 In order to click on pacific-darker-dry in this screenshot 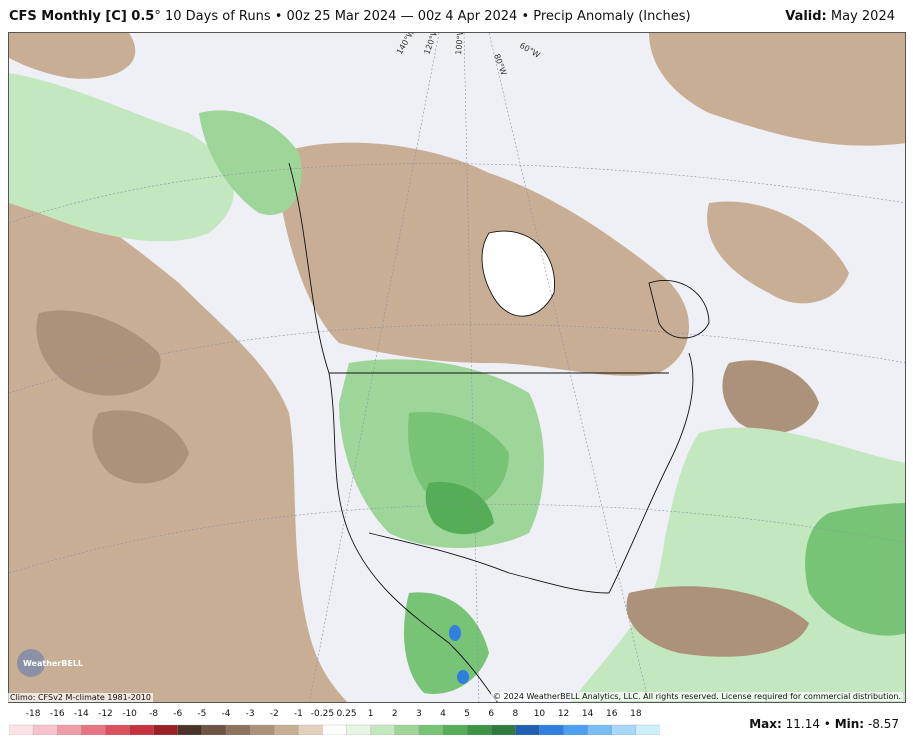, I will do `click(98, 353)`.